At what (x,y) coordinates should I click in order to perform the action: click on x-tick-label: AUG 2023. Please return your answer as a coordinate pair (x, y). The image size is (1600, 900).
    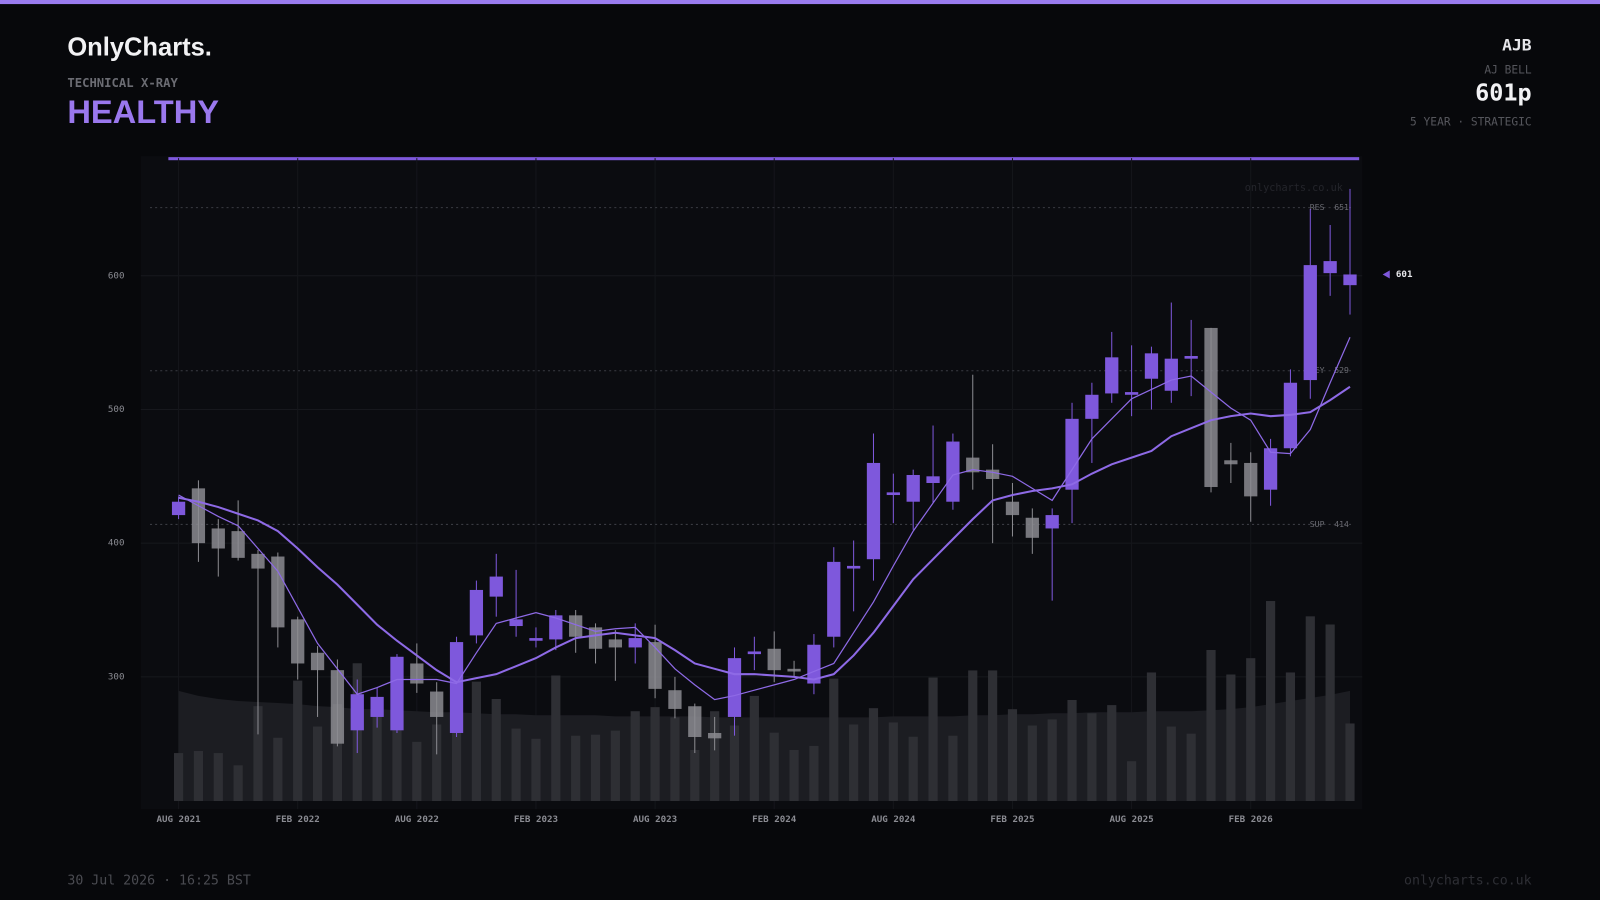
    Looking at the image, I should click on (655, 819).